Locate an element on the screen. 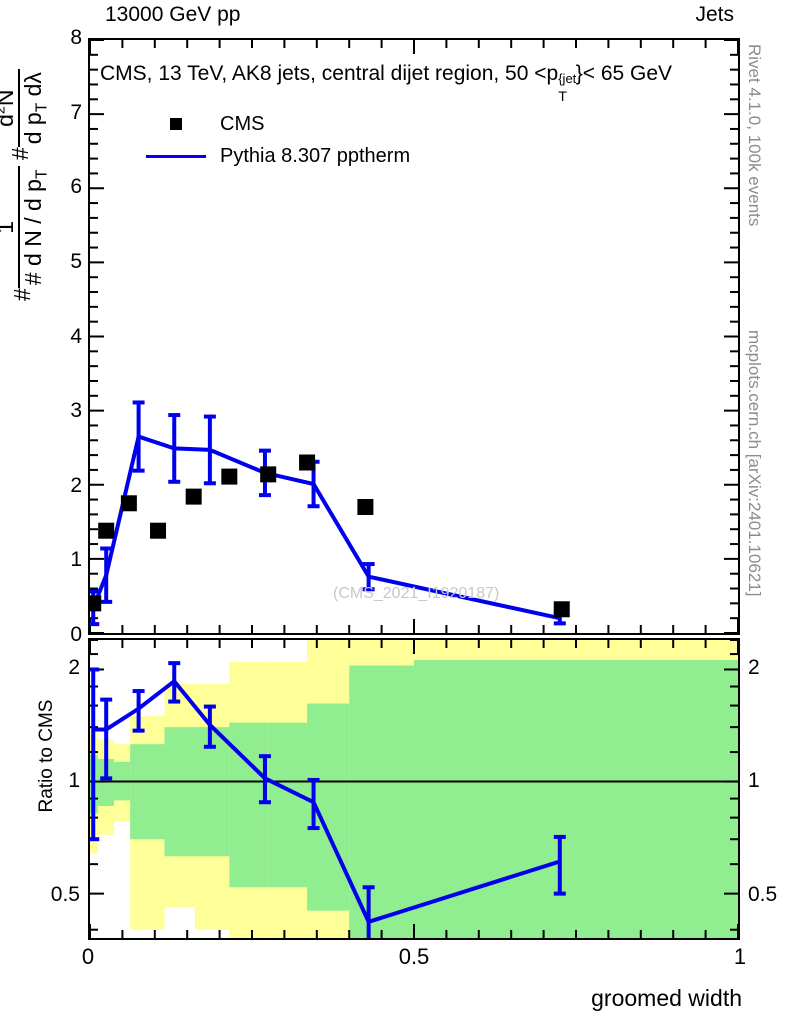 This screenshot has height=1024, width=786. y-axis-tick-labels: 1 2 3 4 5 6 7 8 0 is located at coordinates (60, 512).